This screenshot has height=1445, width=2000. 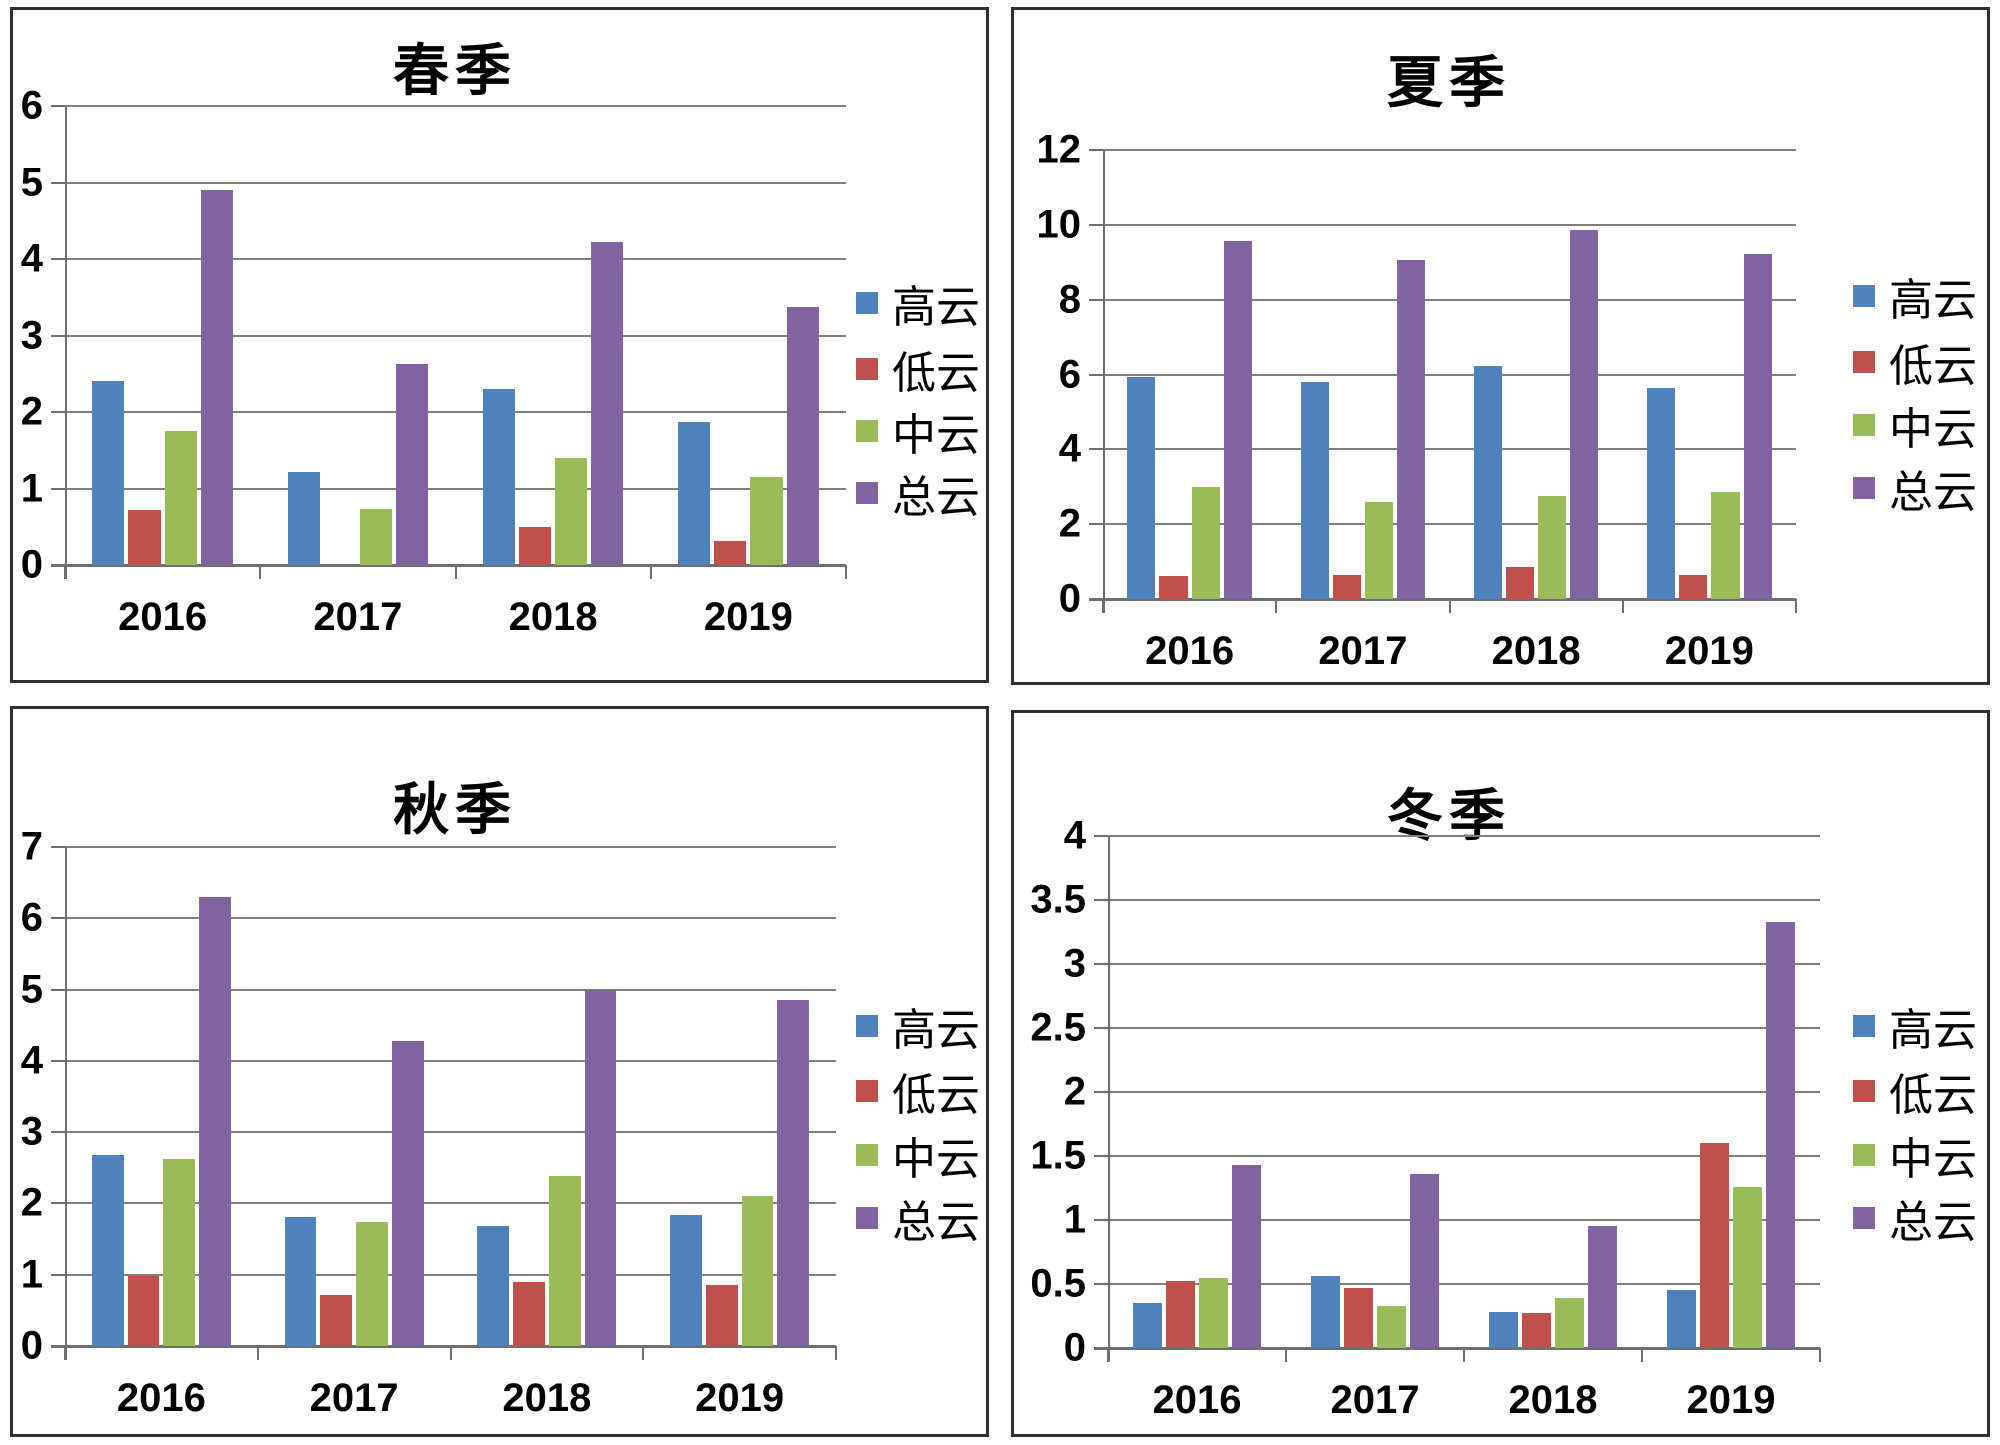 What do you see at coordinates (867, 1218) in the screenshot?
I see `legend-swatch-总云` at bounding box center [867, 1218].